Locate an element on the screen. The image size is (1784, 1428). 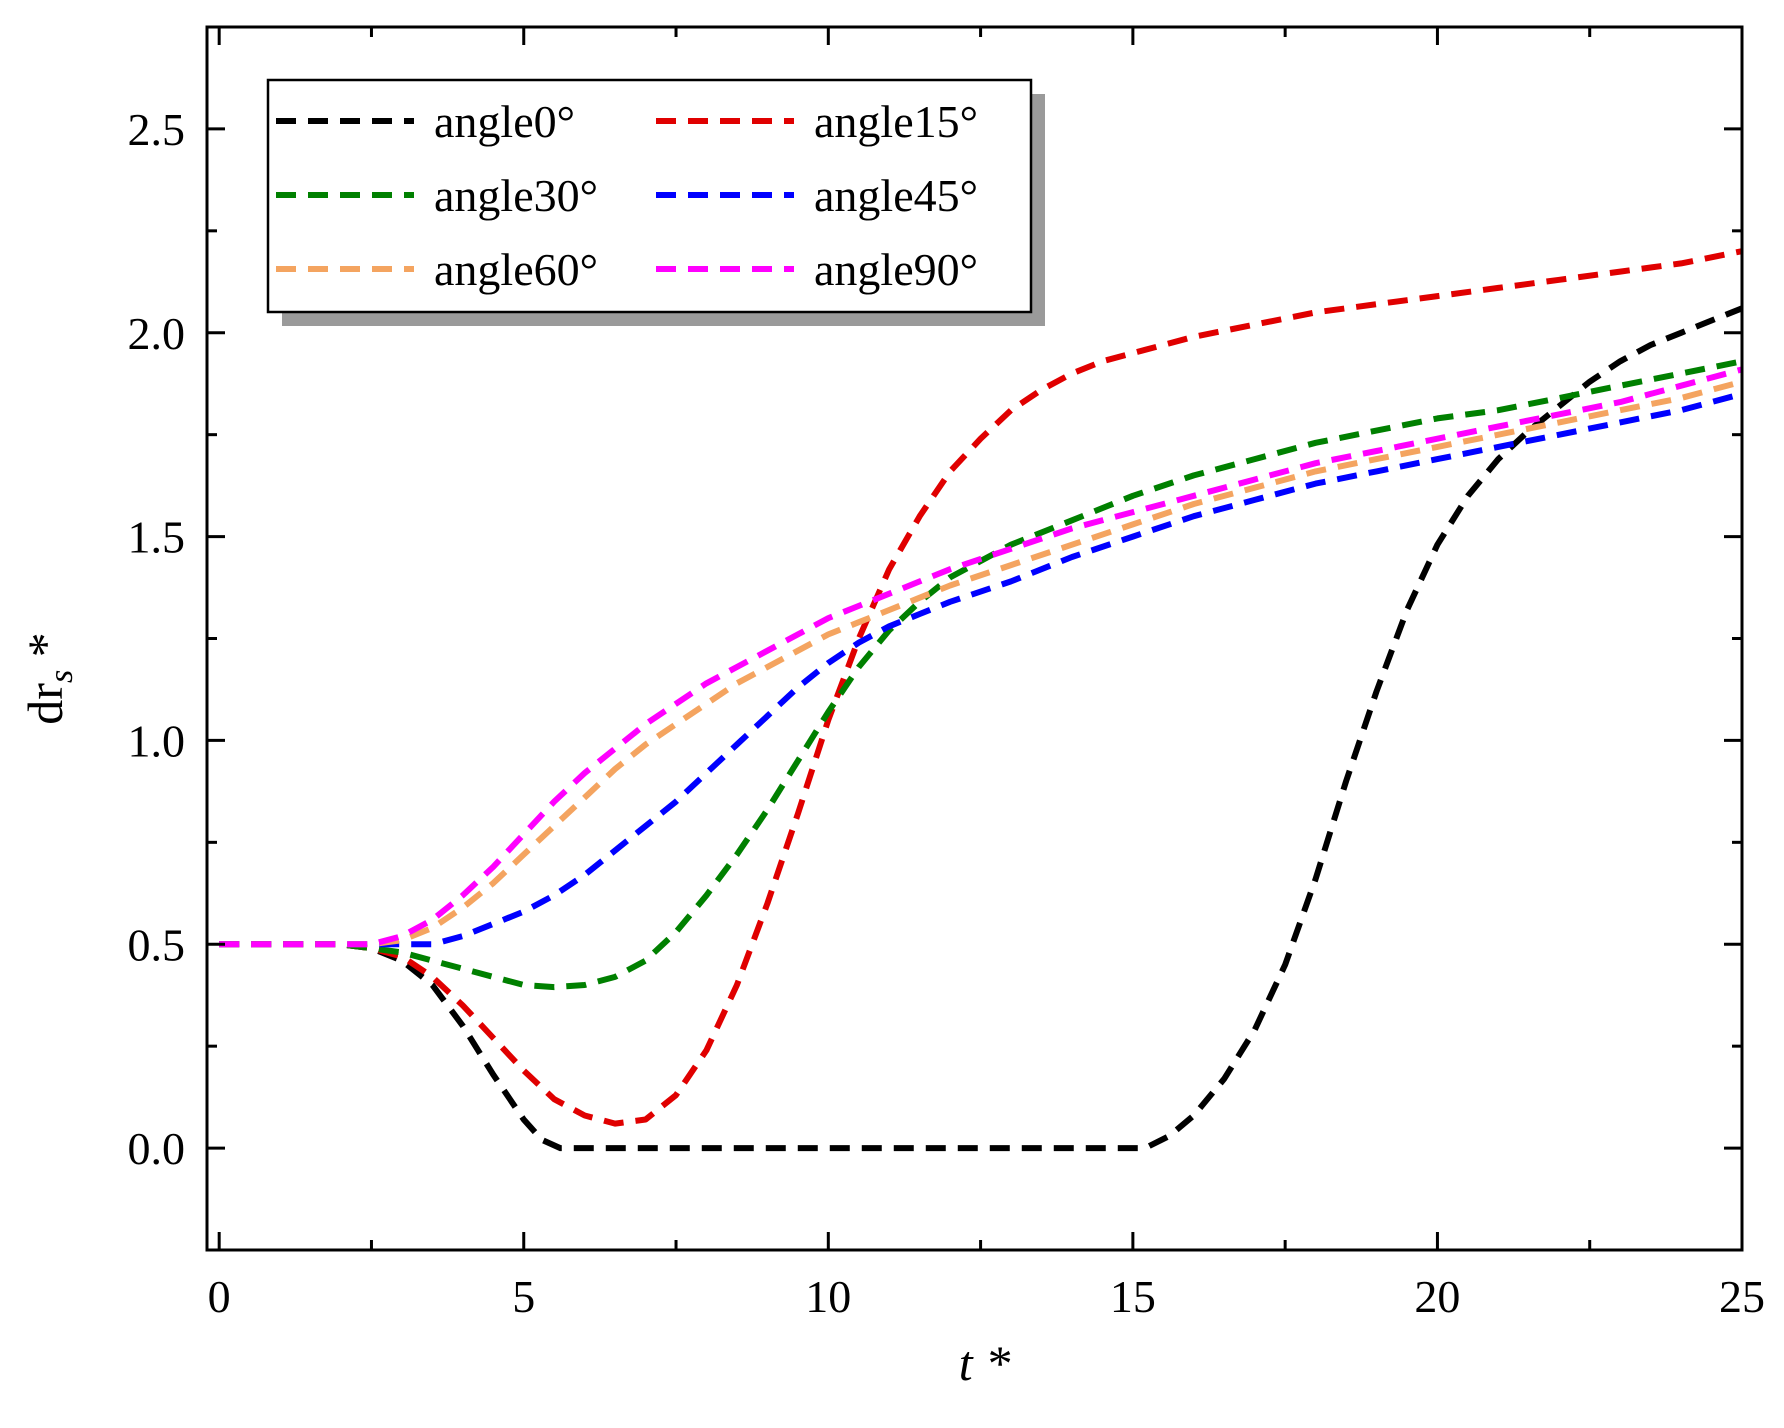
legend-label-2: angle30° is located at coordinates (516, 195).